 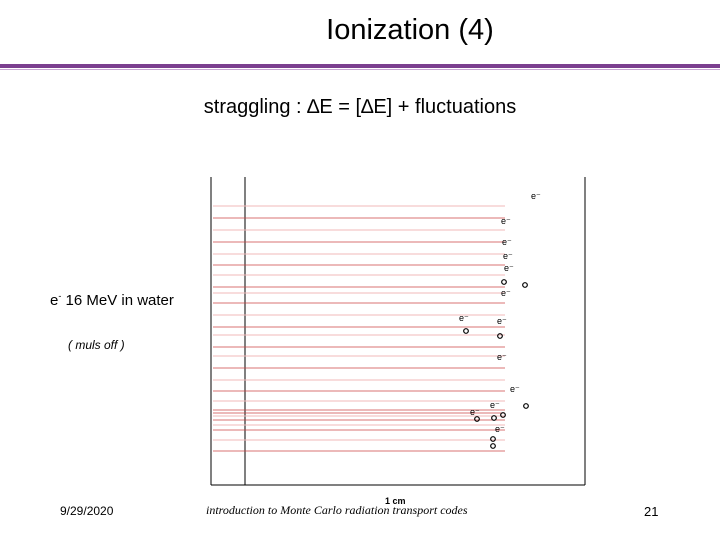 I want to click on particle-label: e- 16 MeV in water, so click(x=112, y=300).